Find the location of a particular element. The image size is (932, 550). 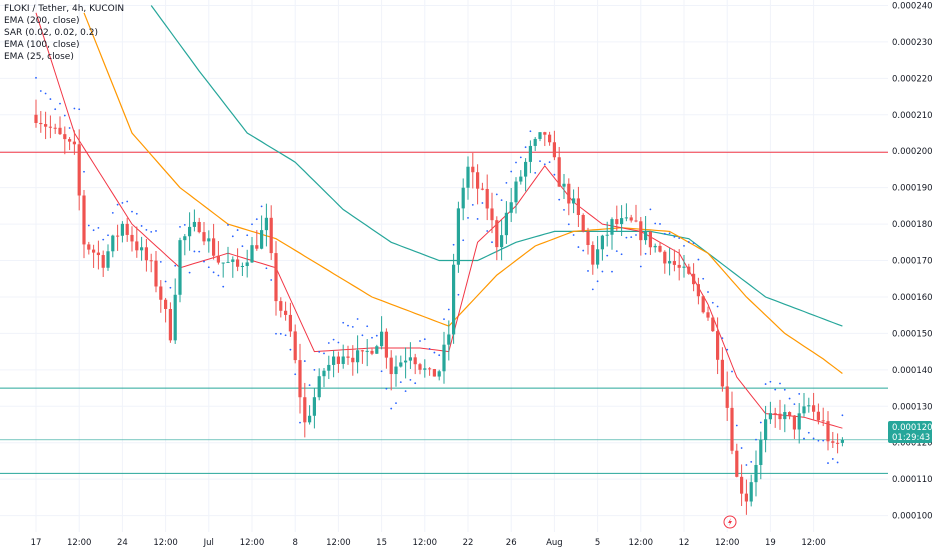

x-tick-label: 12 is located at coordinates (684, 543).